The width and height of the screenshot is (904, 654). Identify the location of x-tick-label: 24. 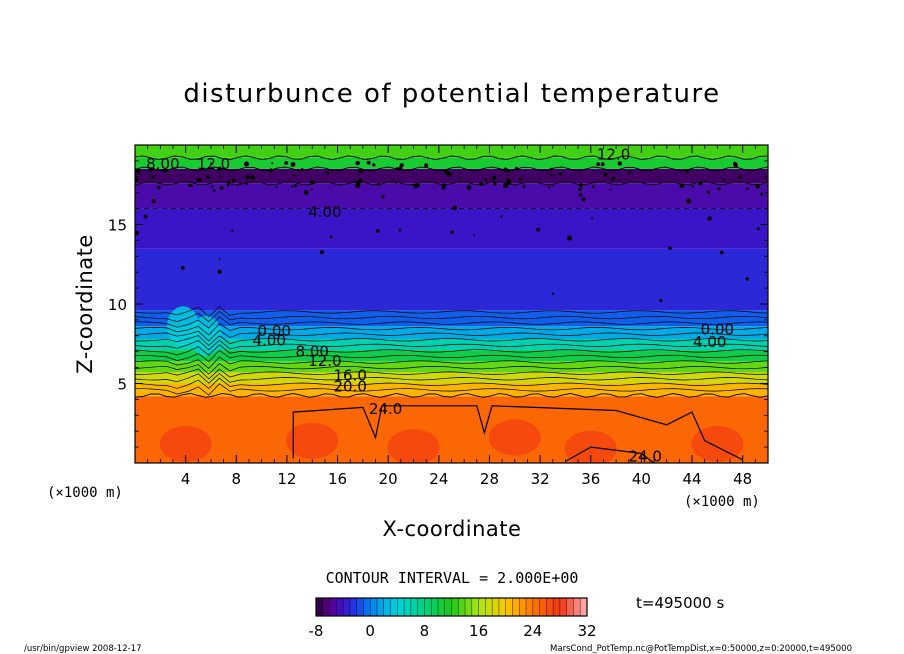
(438, 479).